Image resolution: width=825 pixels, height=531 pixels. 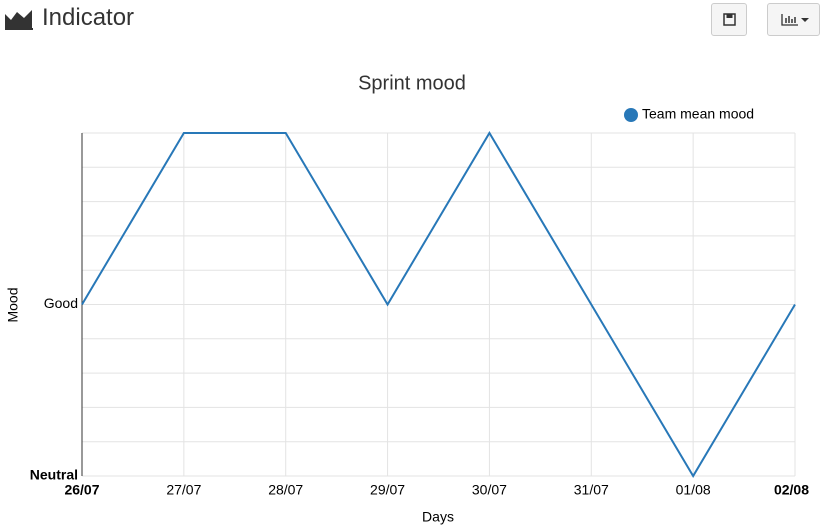 I want to click on chart-icon, so click(x=795, y=20).